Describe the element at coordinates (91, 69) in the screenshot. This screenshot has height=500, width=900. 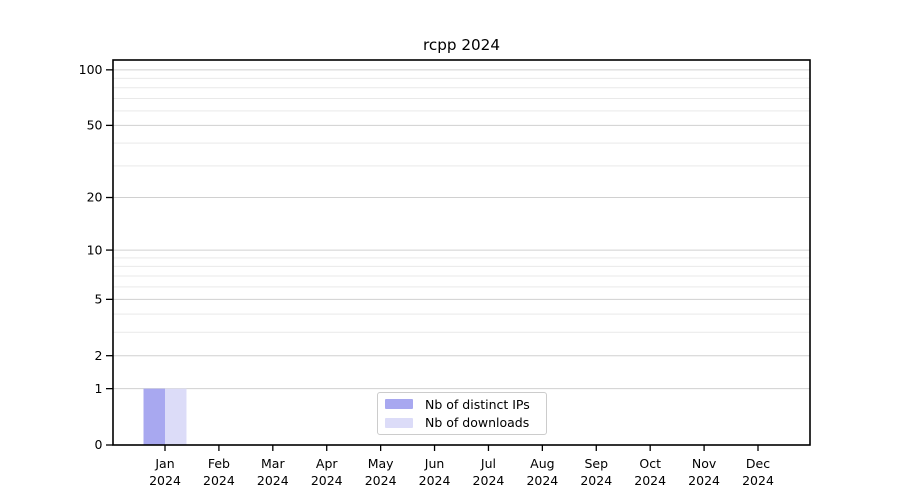
I see `y-tick-label: 100` at that location.